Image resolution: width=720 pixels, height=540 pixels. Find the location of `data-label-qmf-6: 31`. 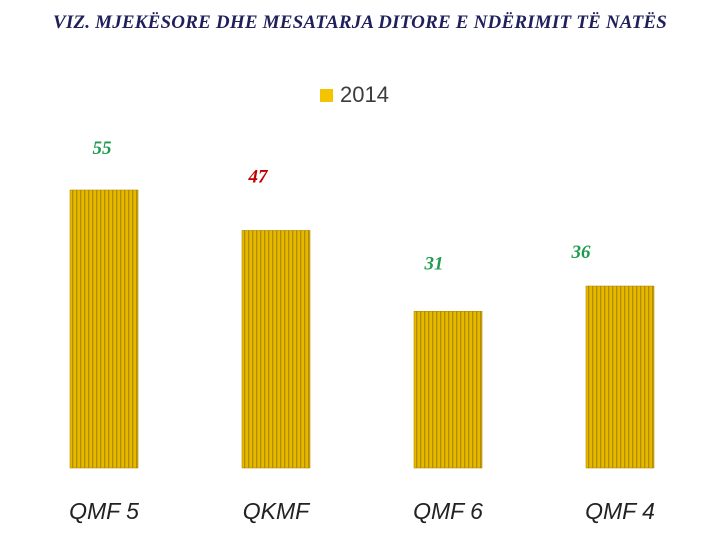

data-label-qmf-6: 31 is located at coordinates (434, 263).